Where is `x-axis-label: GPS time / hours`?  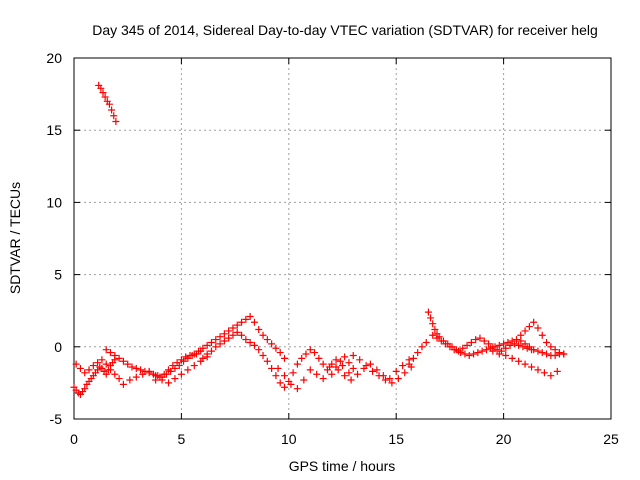
x-axis-label: GPS time / hours is located at coordinates (342, 466).